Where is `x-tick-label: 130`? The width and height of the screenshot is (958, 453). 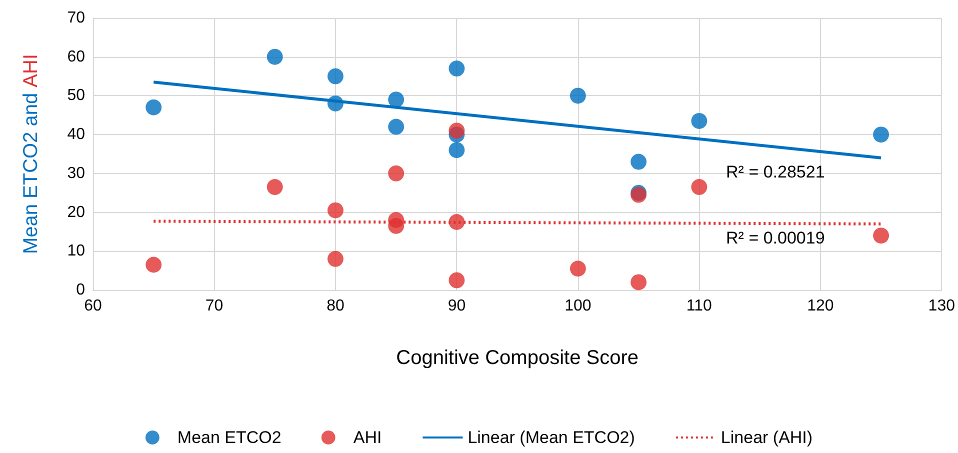
x-tick-label: 130 is located at coordinates (942, 306).